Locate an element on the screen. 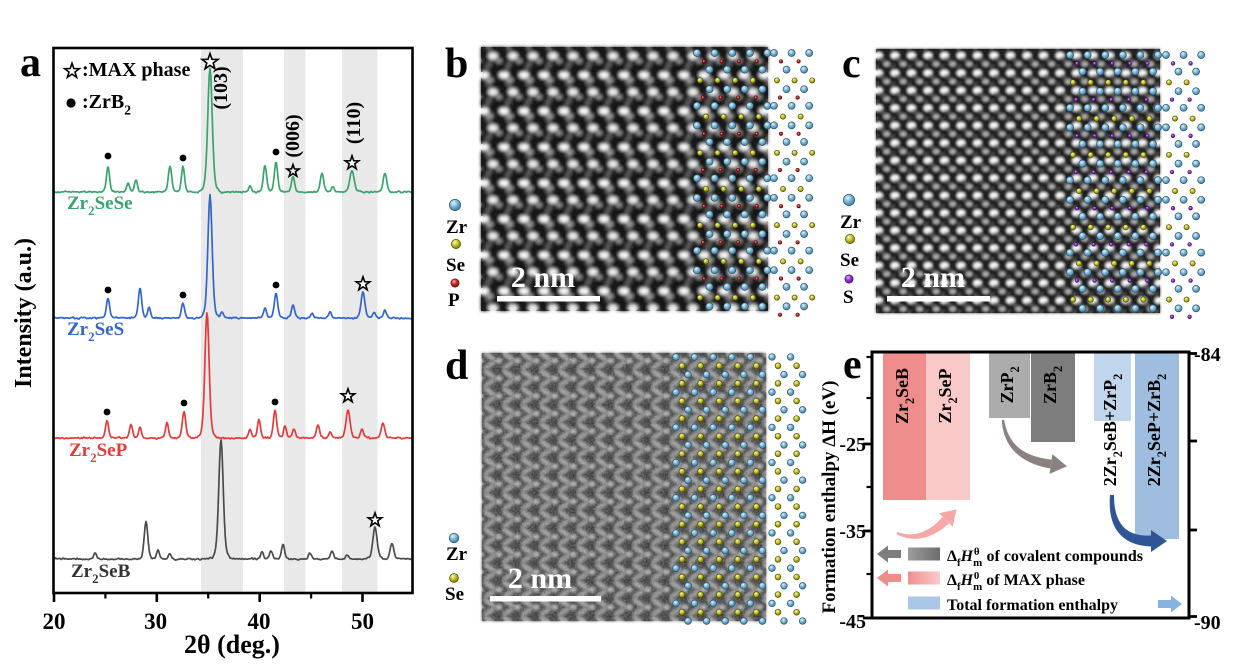  svg-text: -45 is located at coordinates (852, 622).